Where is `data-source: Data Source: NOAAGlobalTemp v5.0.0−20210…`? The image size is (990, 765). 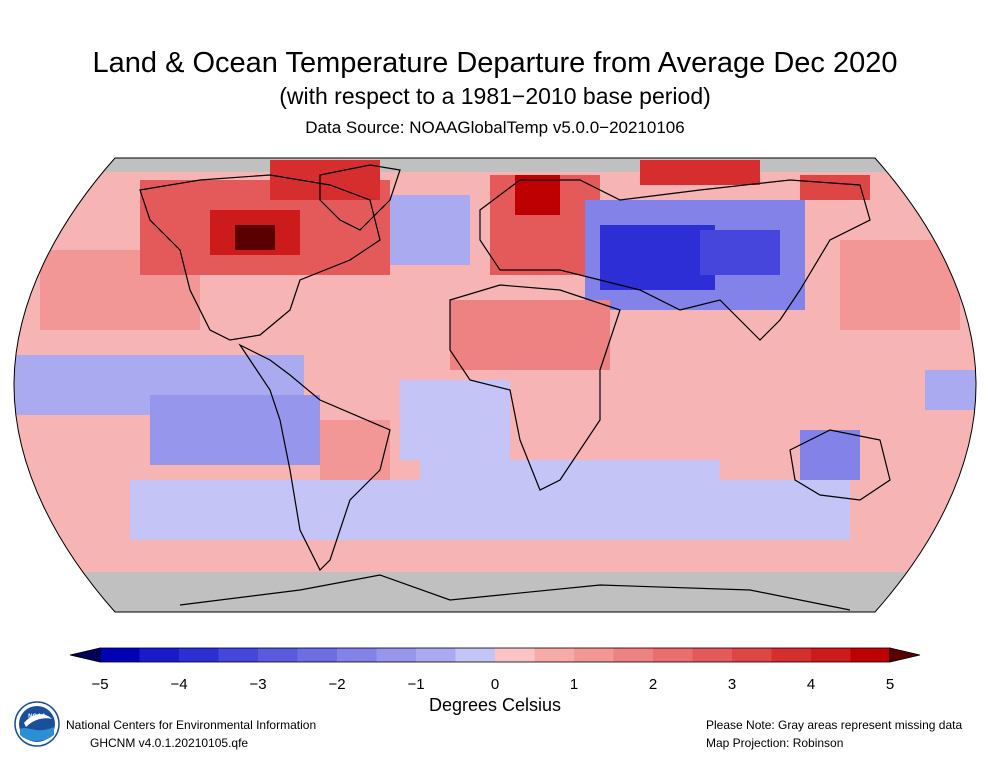
data-source: Data Source: NOAAGlobalTemp v5.0.0−20210… is located at coordinates (495, 127).